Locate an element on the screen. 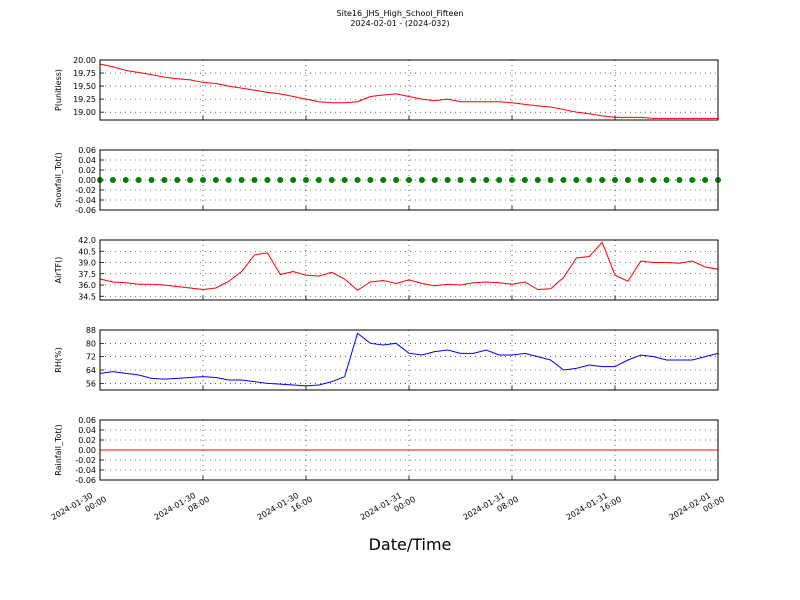 The width and height of the screenshot is (800, 600). y-tick-label: 36.0 is located at coordinates (87, 285).